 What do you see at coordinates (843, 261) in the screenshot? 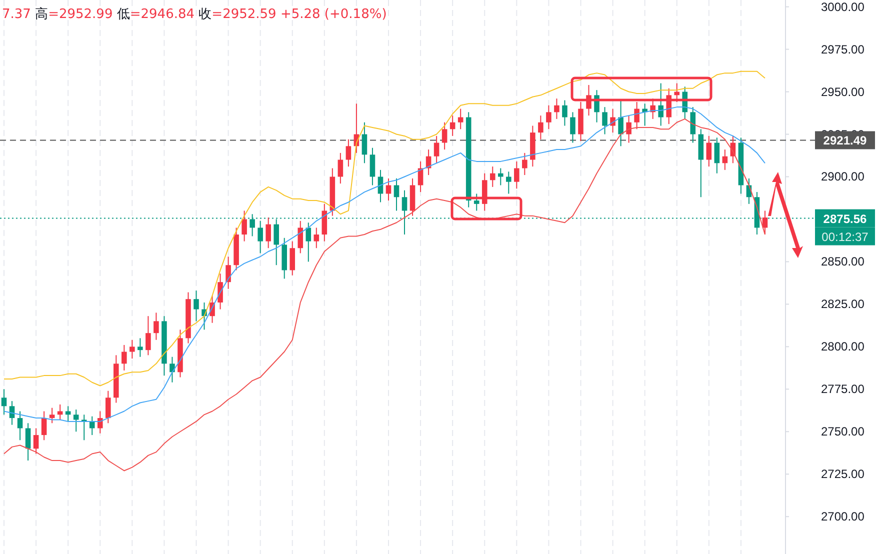
I see `y-tick-label: 2850.00` at bounding box center [843, 261].